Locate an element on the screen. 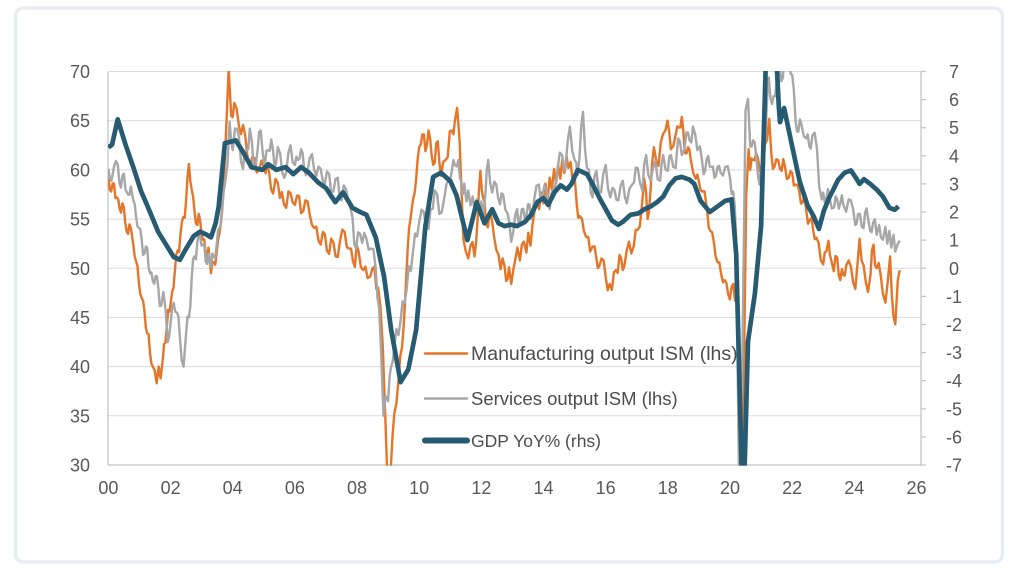  svg-text: 14 is located at coordinates (543, 488).